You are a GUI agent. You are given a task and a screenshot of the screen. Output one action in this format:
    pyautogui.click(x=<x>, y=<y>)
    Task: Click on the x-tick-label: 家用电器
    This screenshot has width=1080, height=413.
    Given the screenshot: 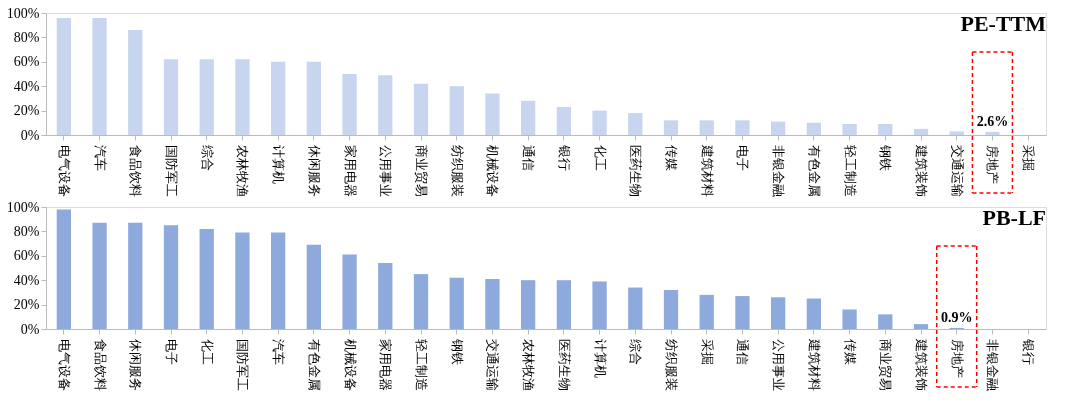 What is the action you would take?
    pyautogui.click(x=386, y=364)
    